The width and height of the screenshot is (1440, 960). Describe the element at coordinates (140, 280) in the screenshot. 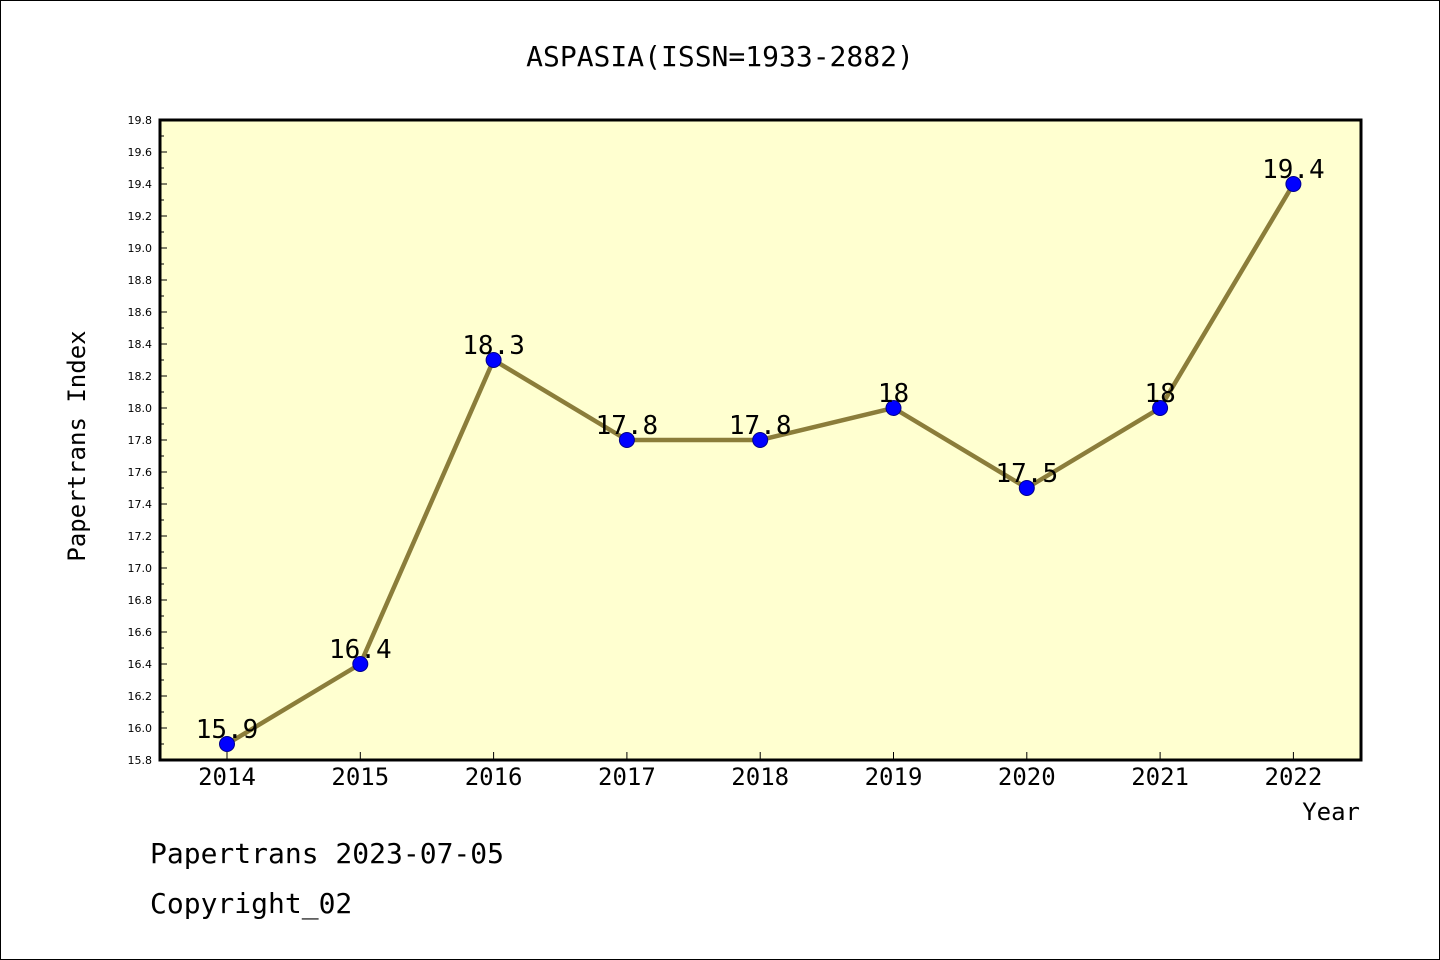

I see `y-tick-label: 18.8` at that location.